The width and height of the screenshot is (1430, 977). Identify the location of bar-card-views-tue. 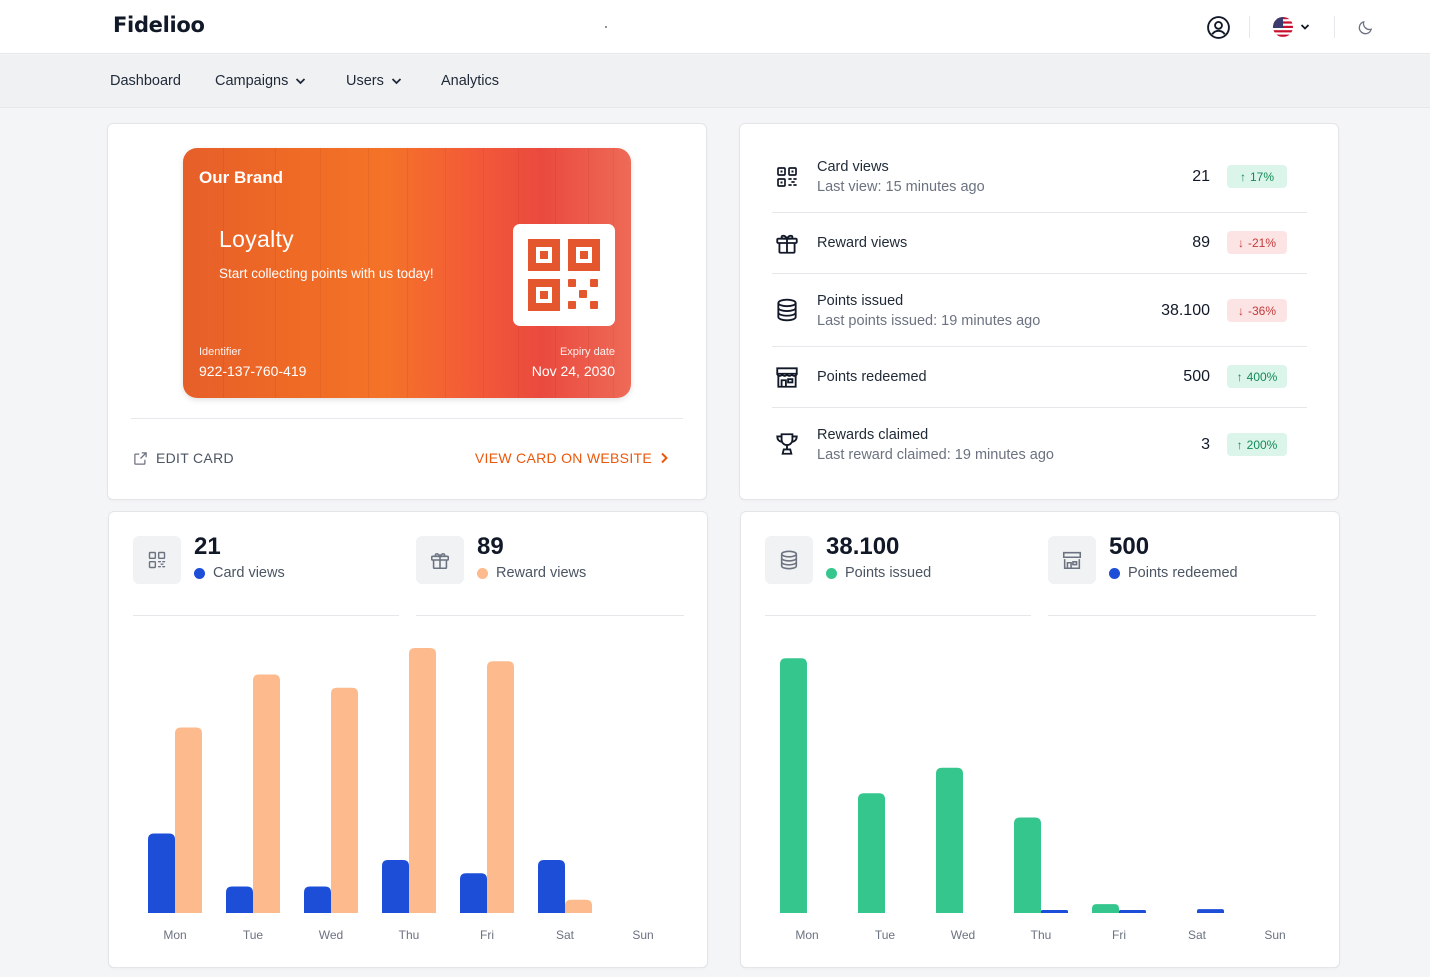
(239, 900).